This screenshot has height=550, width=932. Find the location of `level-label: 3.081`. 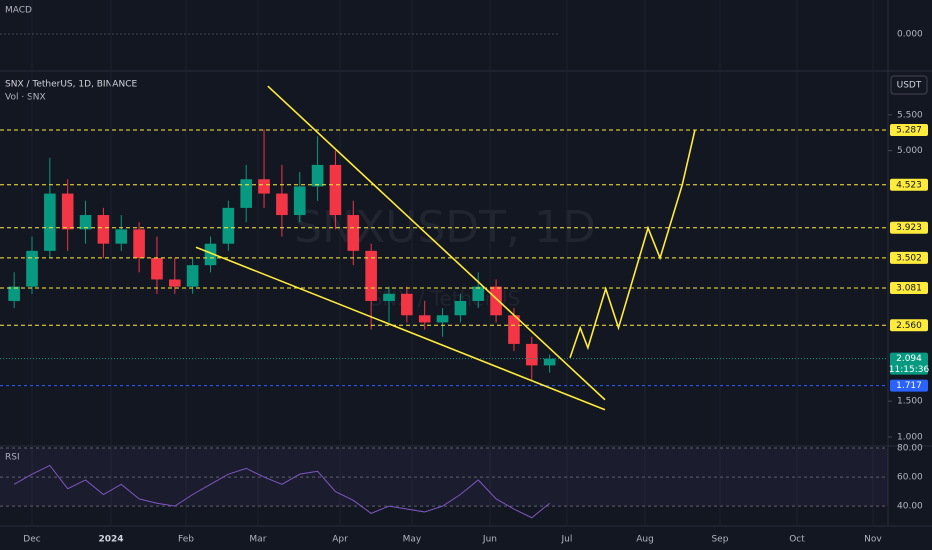

level-label: 3.081 is located at coordinates (909, 288).